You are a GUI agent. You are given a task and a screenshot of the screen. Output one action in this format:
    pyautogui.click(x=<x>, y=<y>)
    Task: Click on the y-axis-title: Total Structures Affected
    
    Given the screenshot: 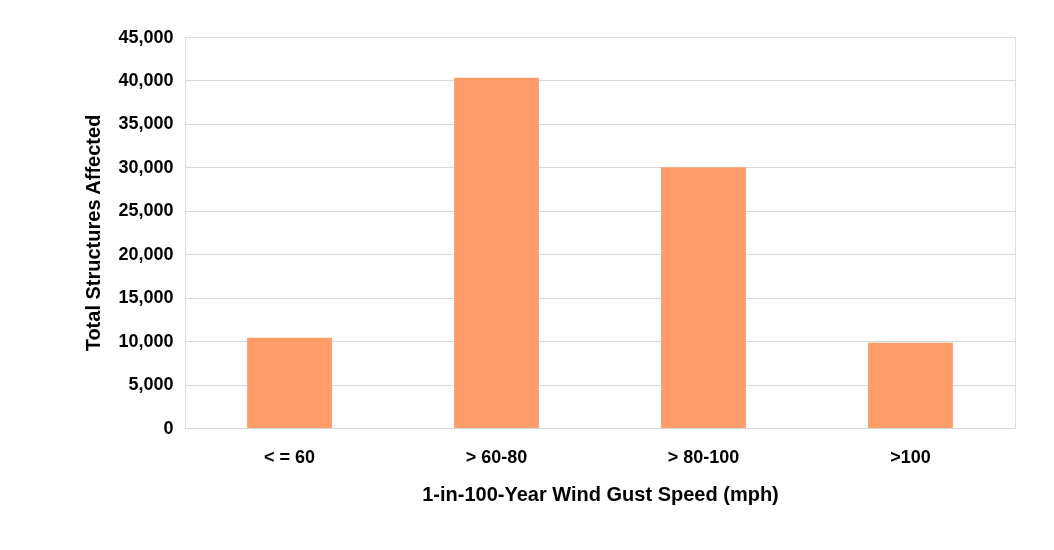 What is the action you would take?
    pyautogui.click(x=93, y=233)
    